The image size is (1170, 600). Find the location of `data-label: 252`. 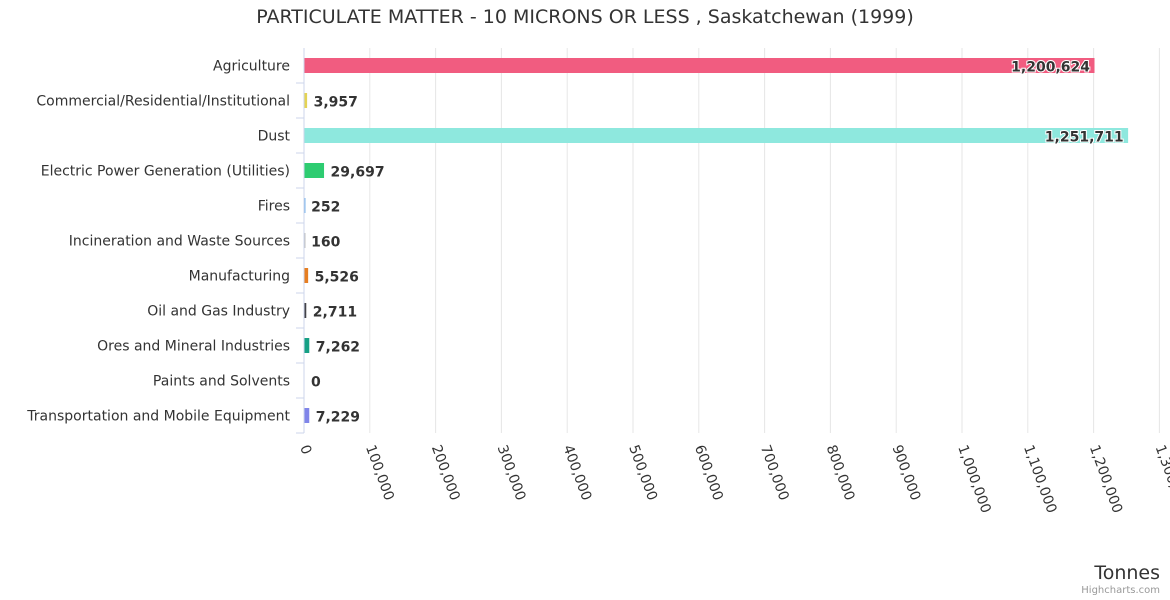

data-label: 252 is located at coordinates (325, 208).